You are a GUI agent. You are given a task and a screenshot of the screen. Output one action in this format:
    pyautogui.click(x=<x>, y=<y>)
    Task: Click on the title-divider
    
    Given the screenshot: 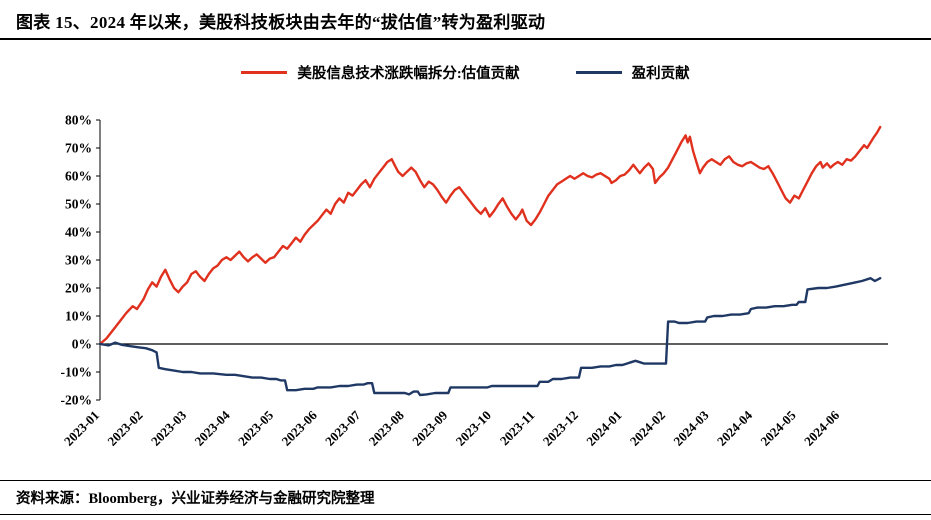 What is the action you would take?
    pyautogui.click(x=465, y=39)
    